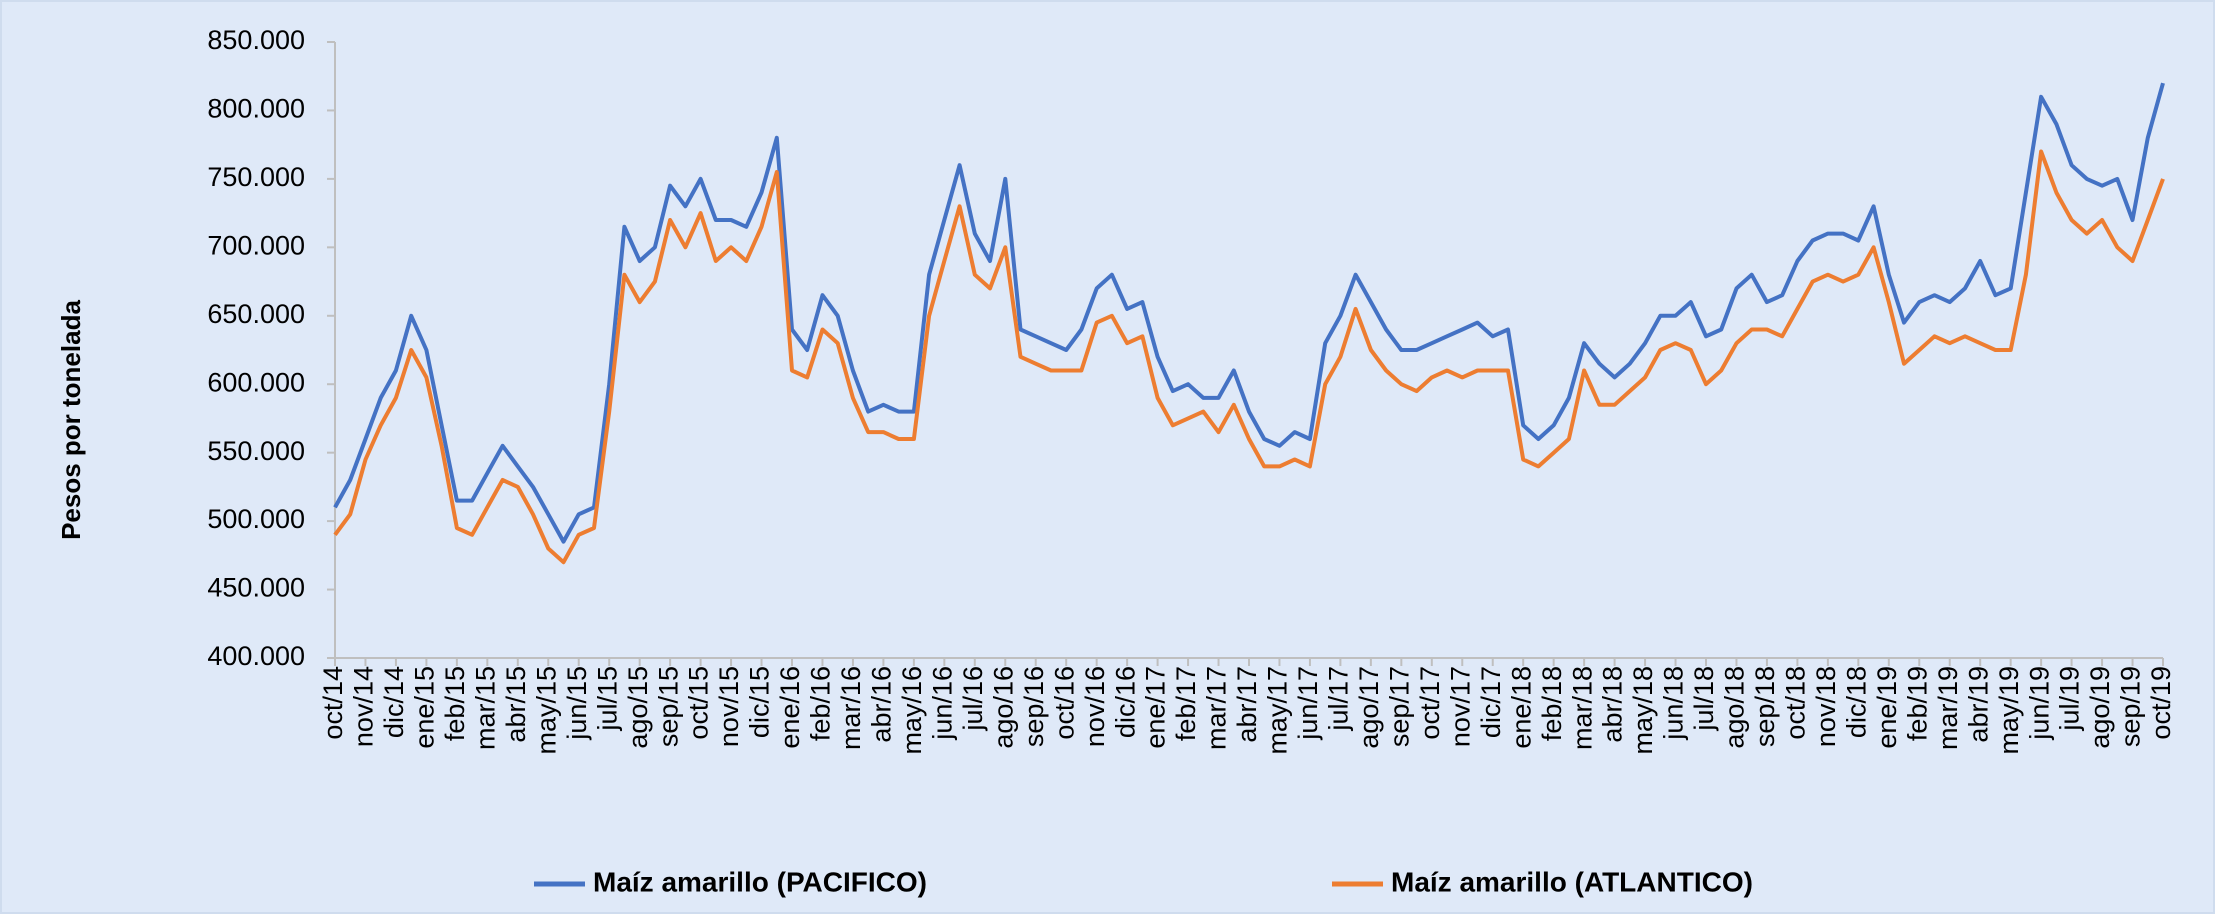  Describe the element at coordinates (425, 707) in the screenshot. I see `x-tick-label: ene/15` at that location.